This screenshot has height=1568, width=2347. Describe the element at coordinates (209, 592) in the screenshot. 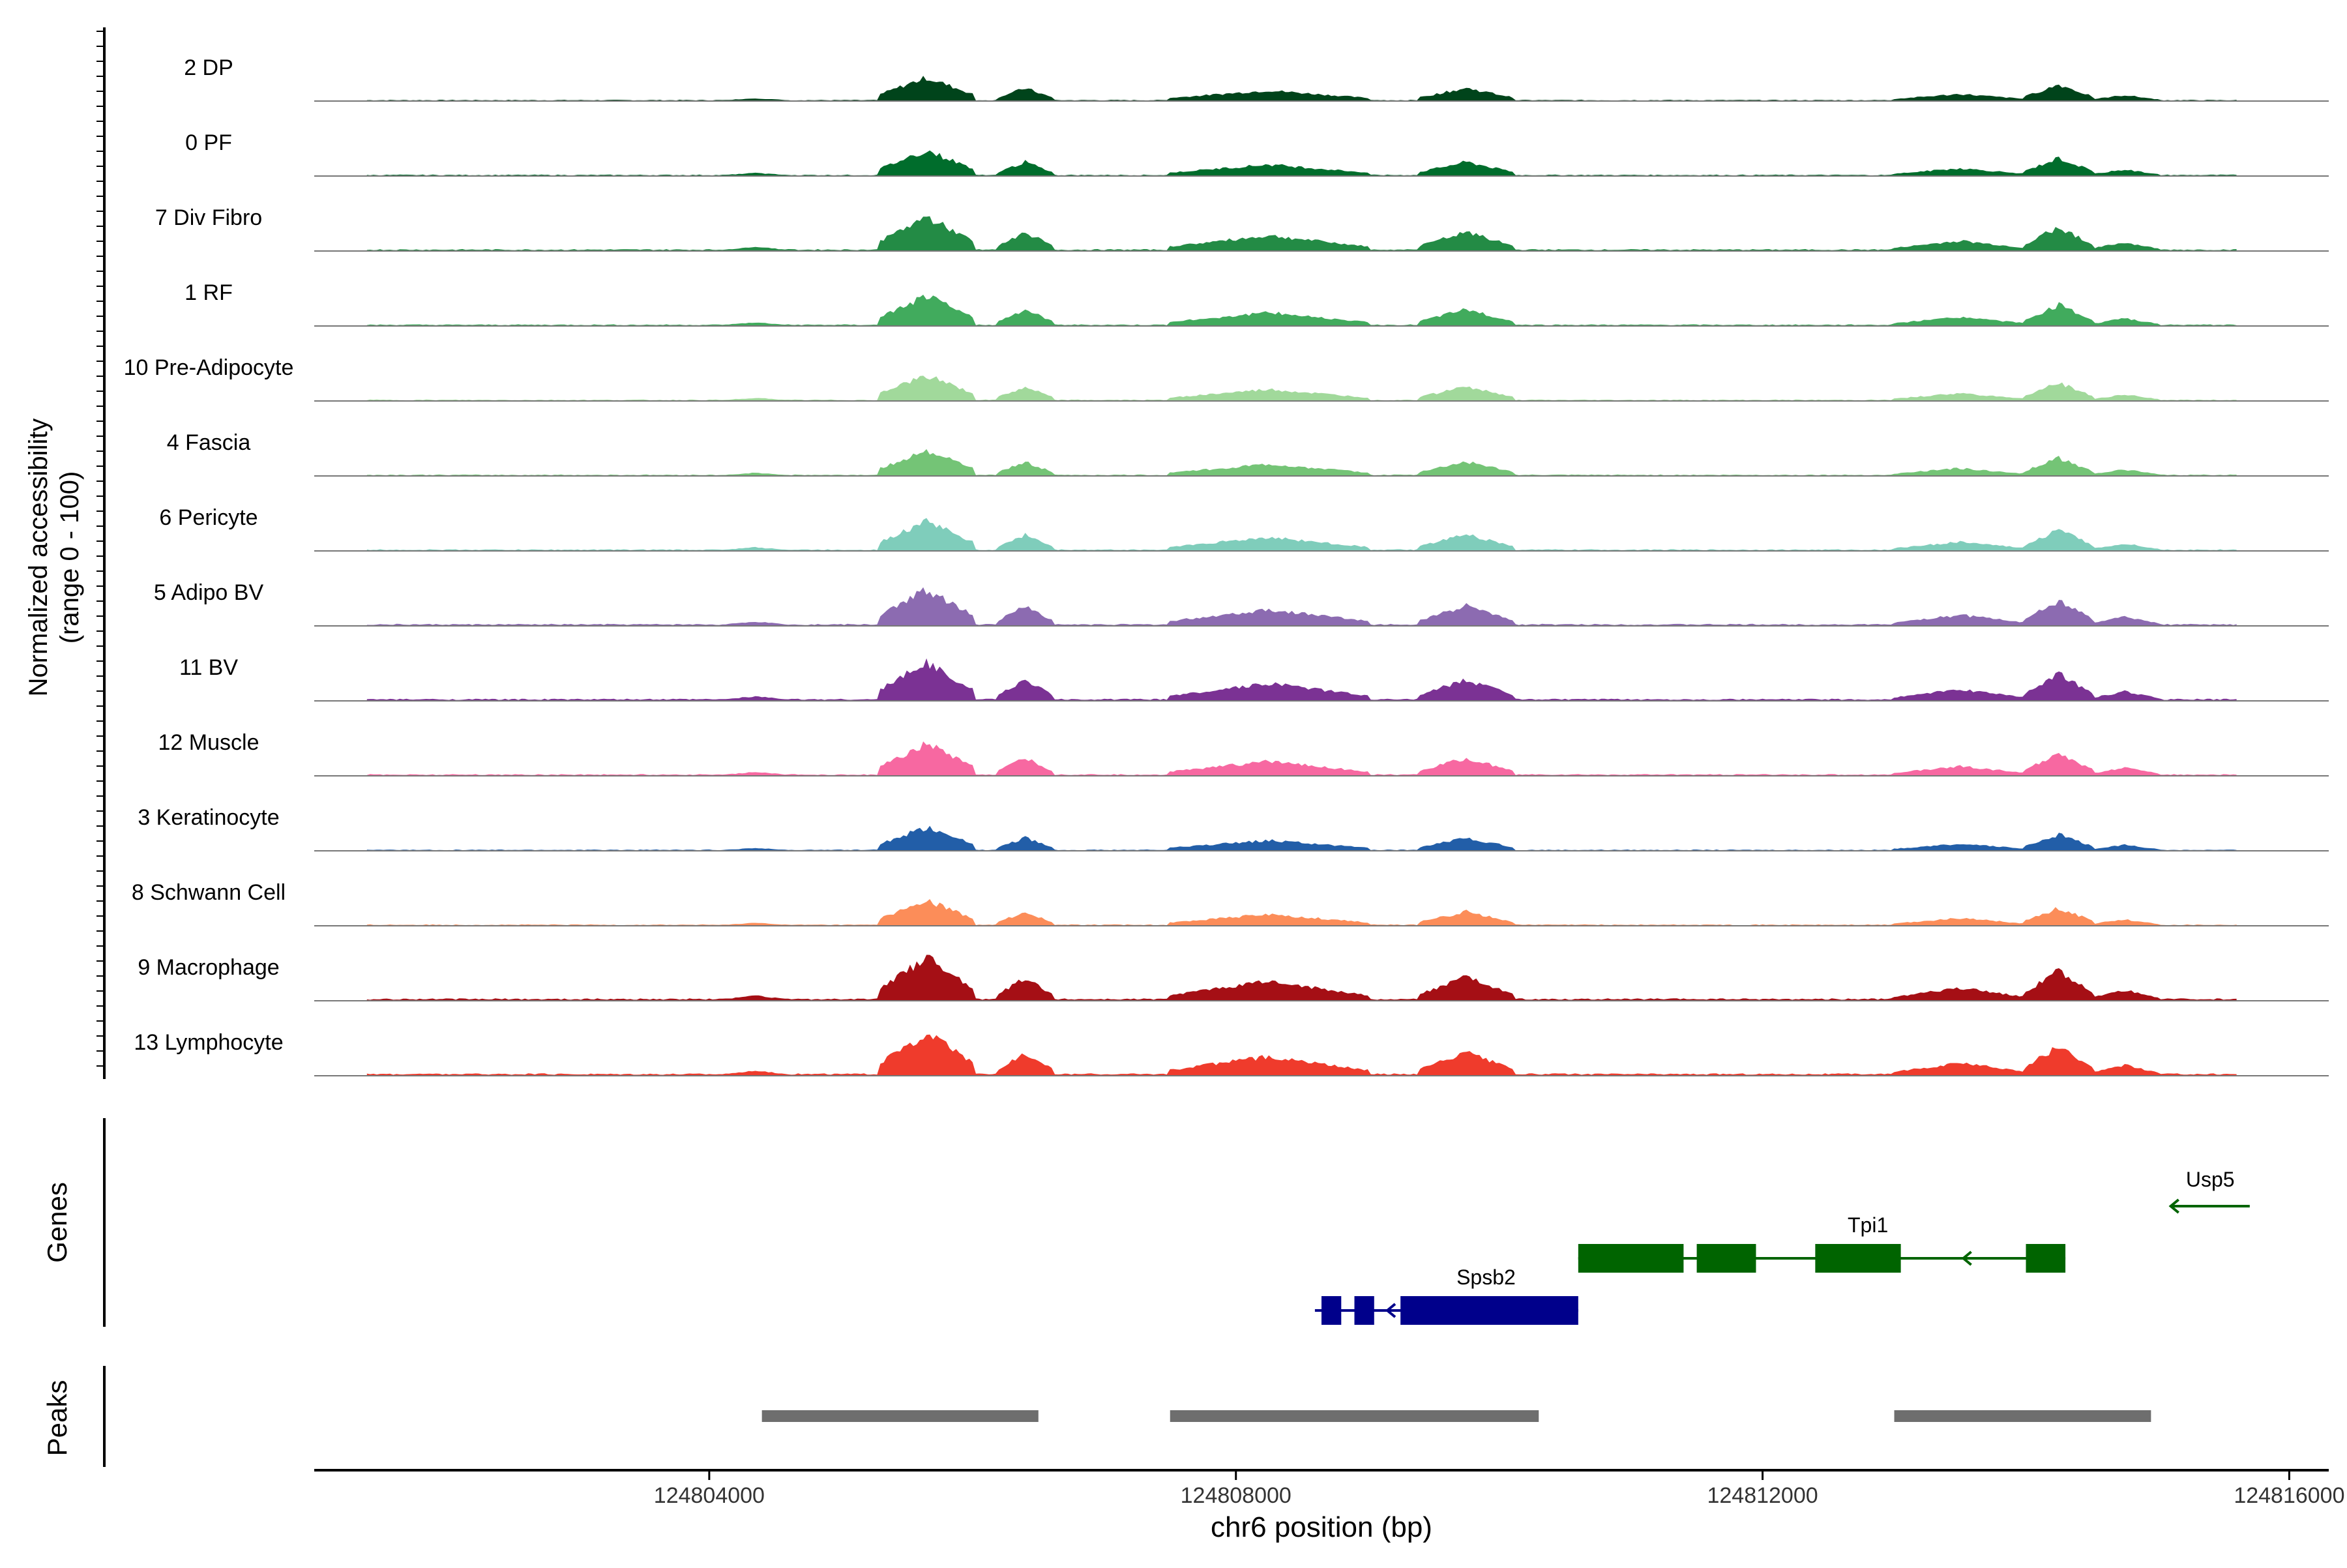

I see `track-label: 5 Adipo BV` at that location.